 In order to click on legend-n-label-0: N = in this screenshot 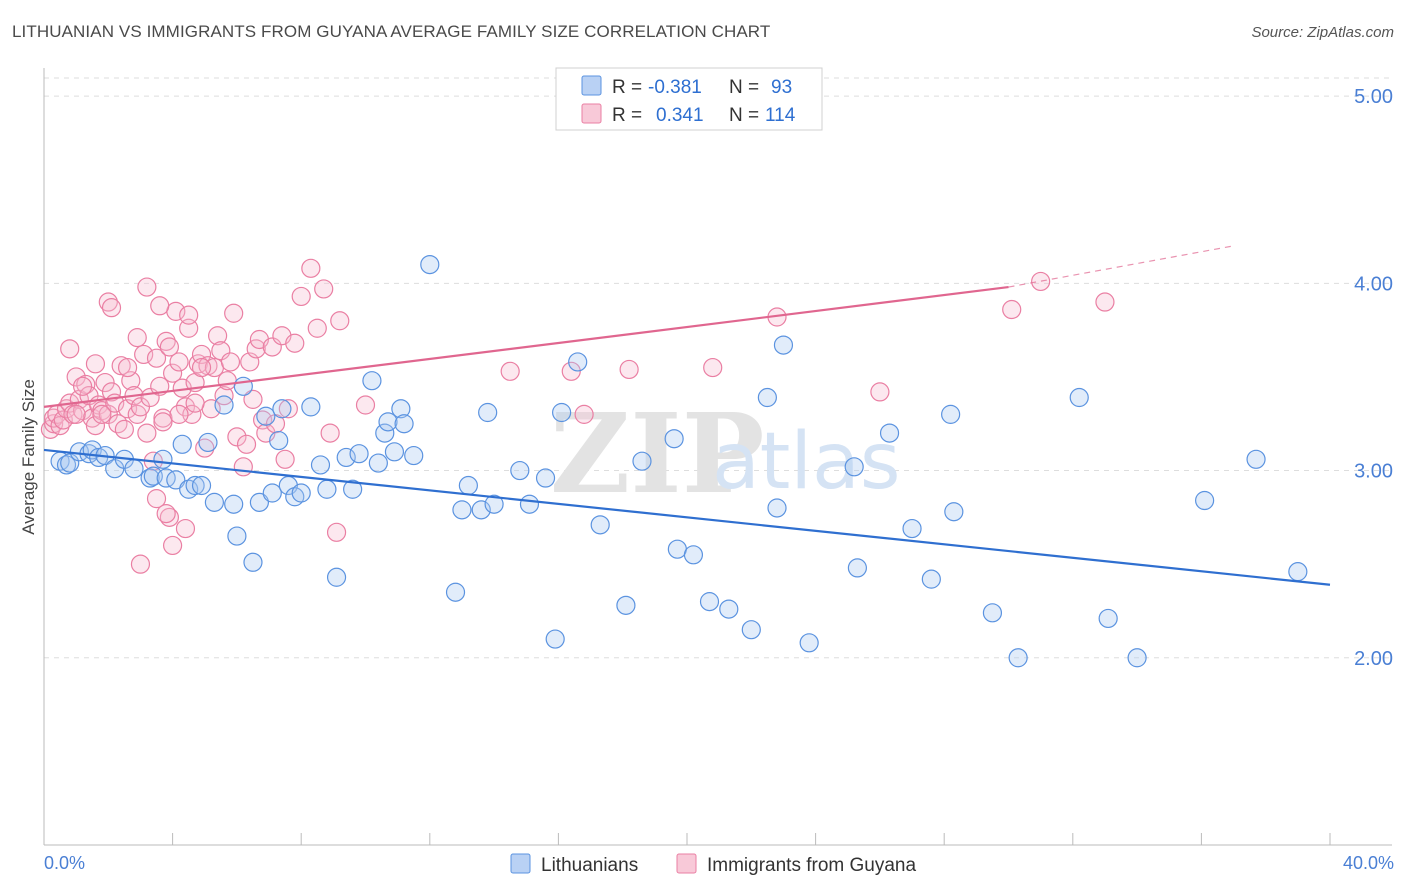, I will do `click(744, 87)`.